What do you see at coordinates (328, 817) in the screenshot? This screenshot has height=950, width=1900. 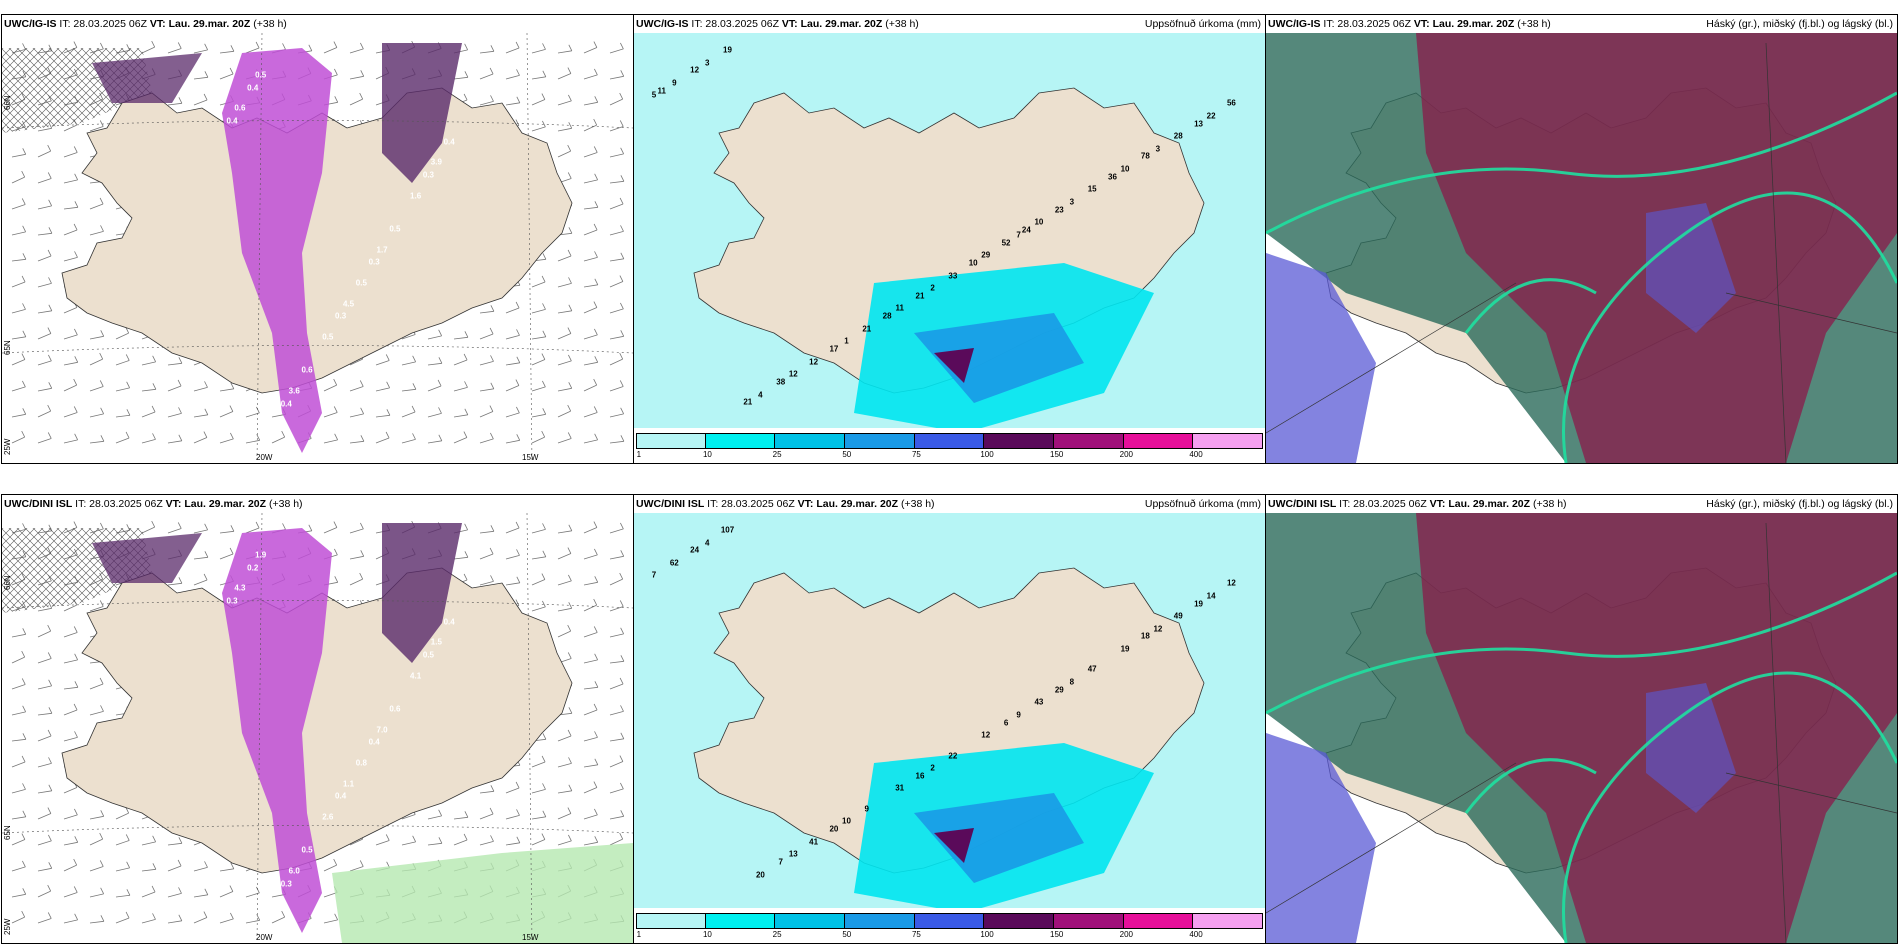 I see `value-label: 2.6` at bounding box center [328, 817].